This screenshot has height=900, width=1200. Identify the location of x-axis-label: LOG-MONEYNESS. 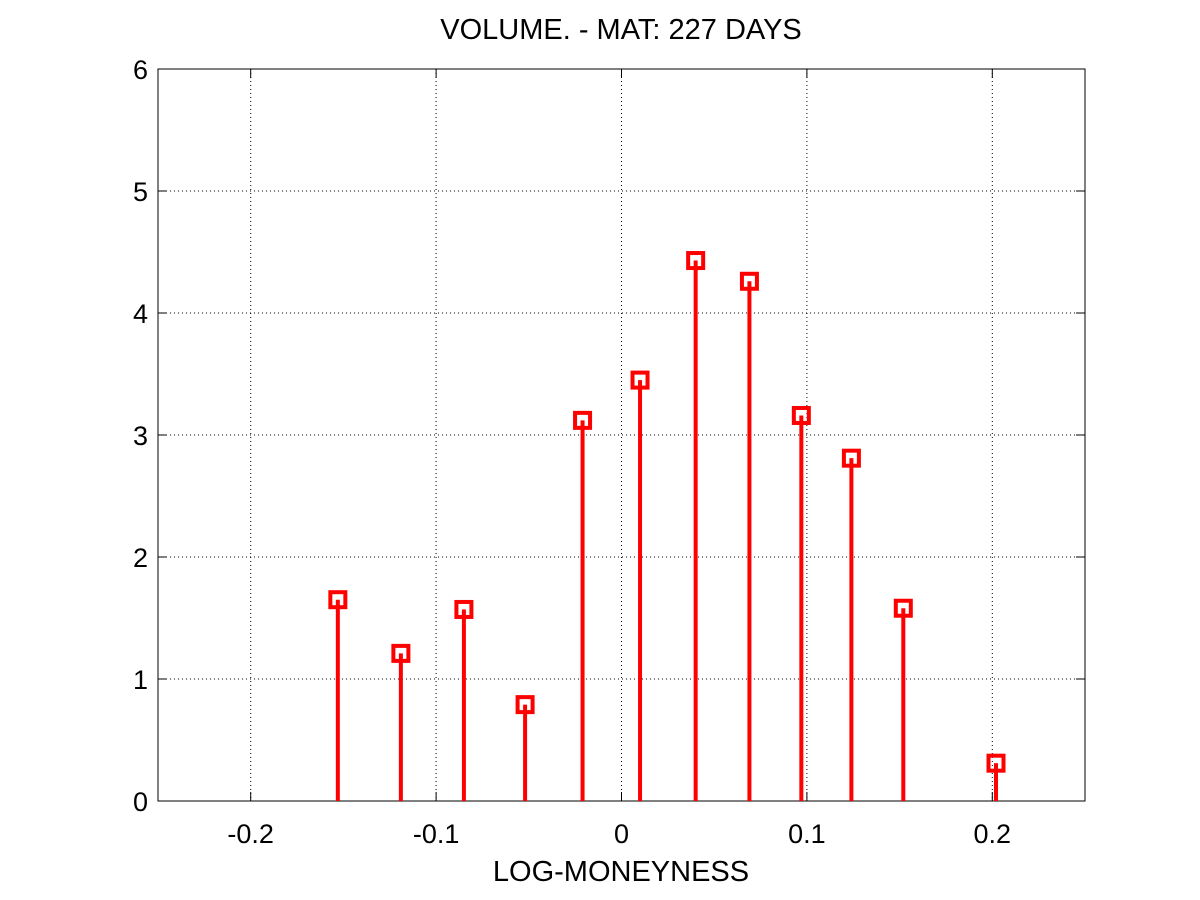
(621, 872).